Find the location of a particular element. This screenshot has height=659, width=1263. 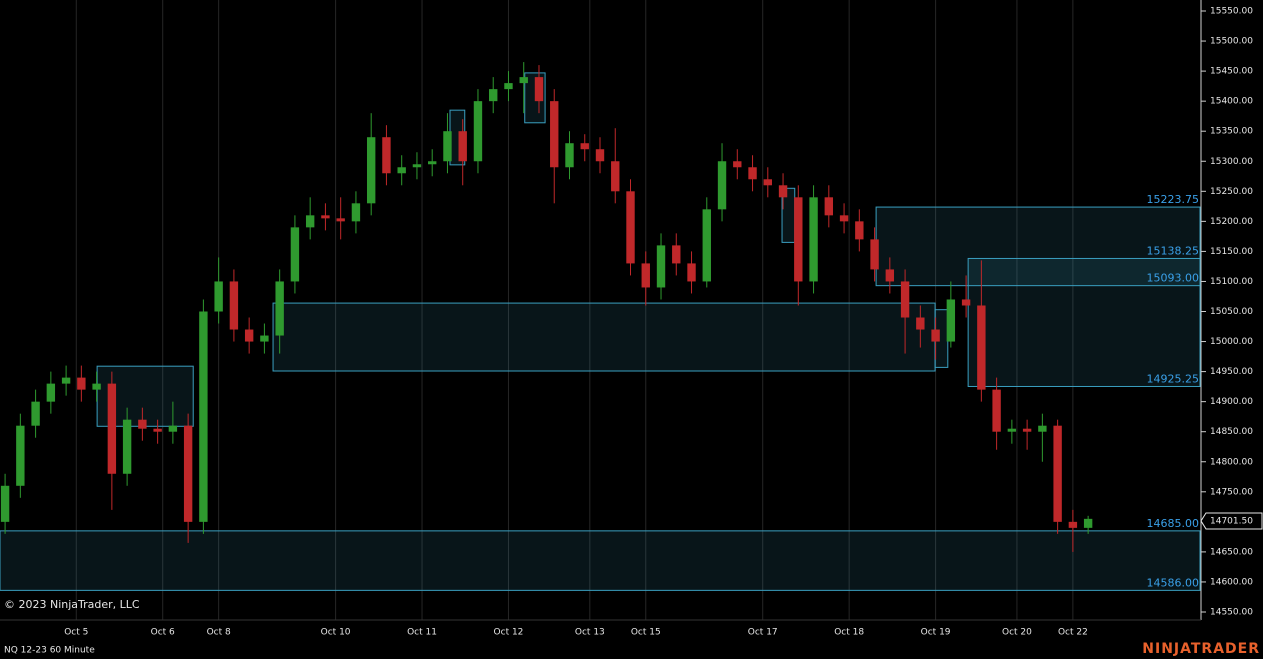

brand: NINJATRADER is located at coordinates (1201, 649).